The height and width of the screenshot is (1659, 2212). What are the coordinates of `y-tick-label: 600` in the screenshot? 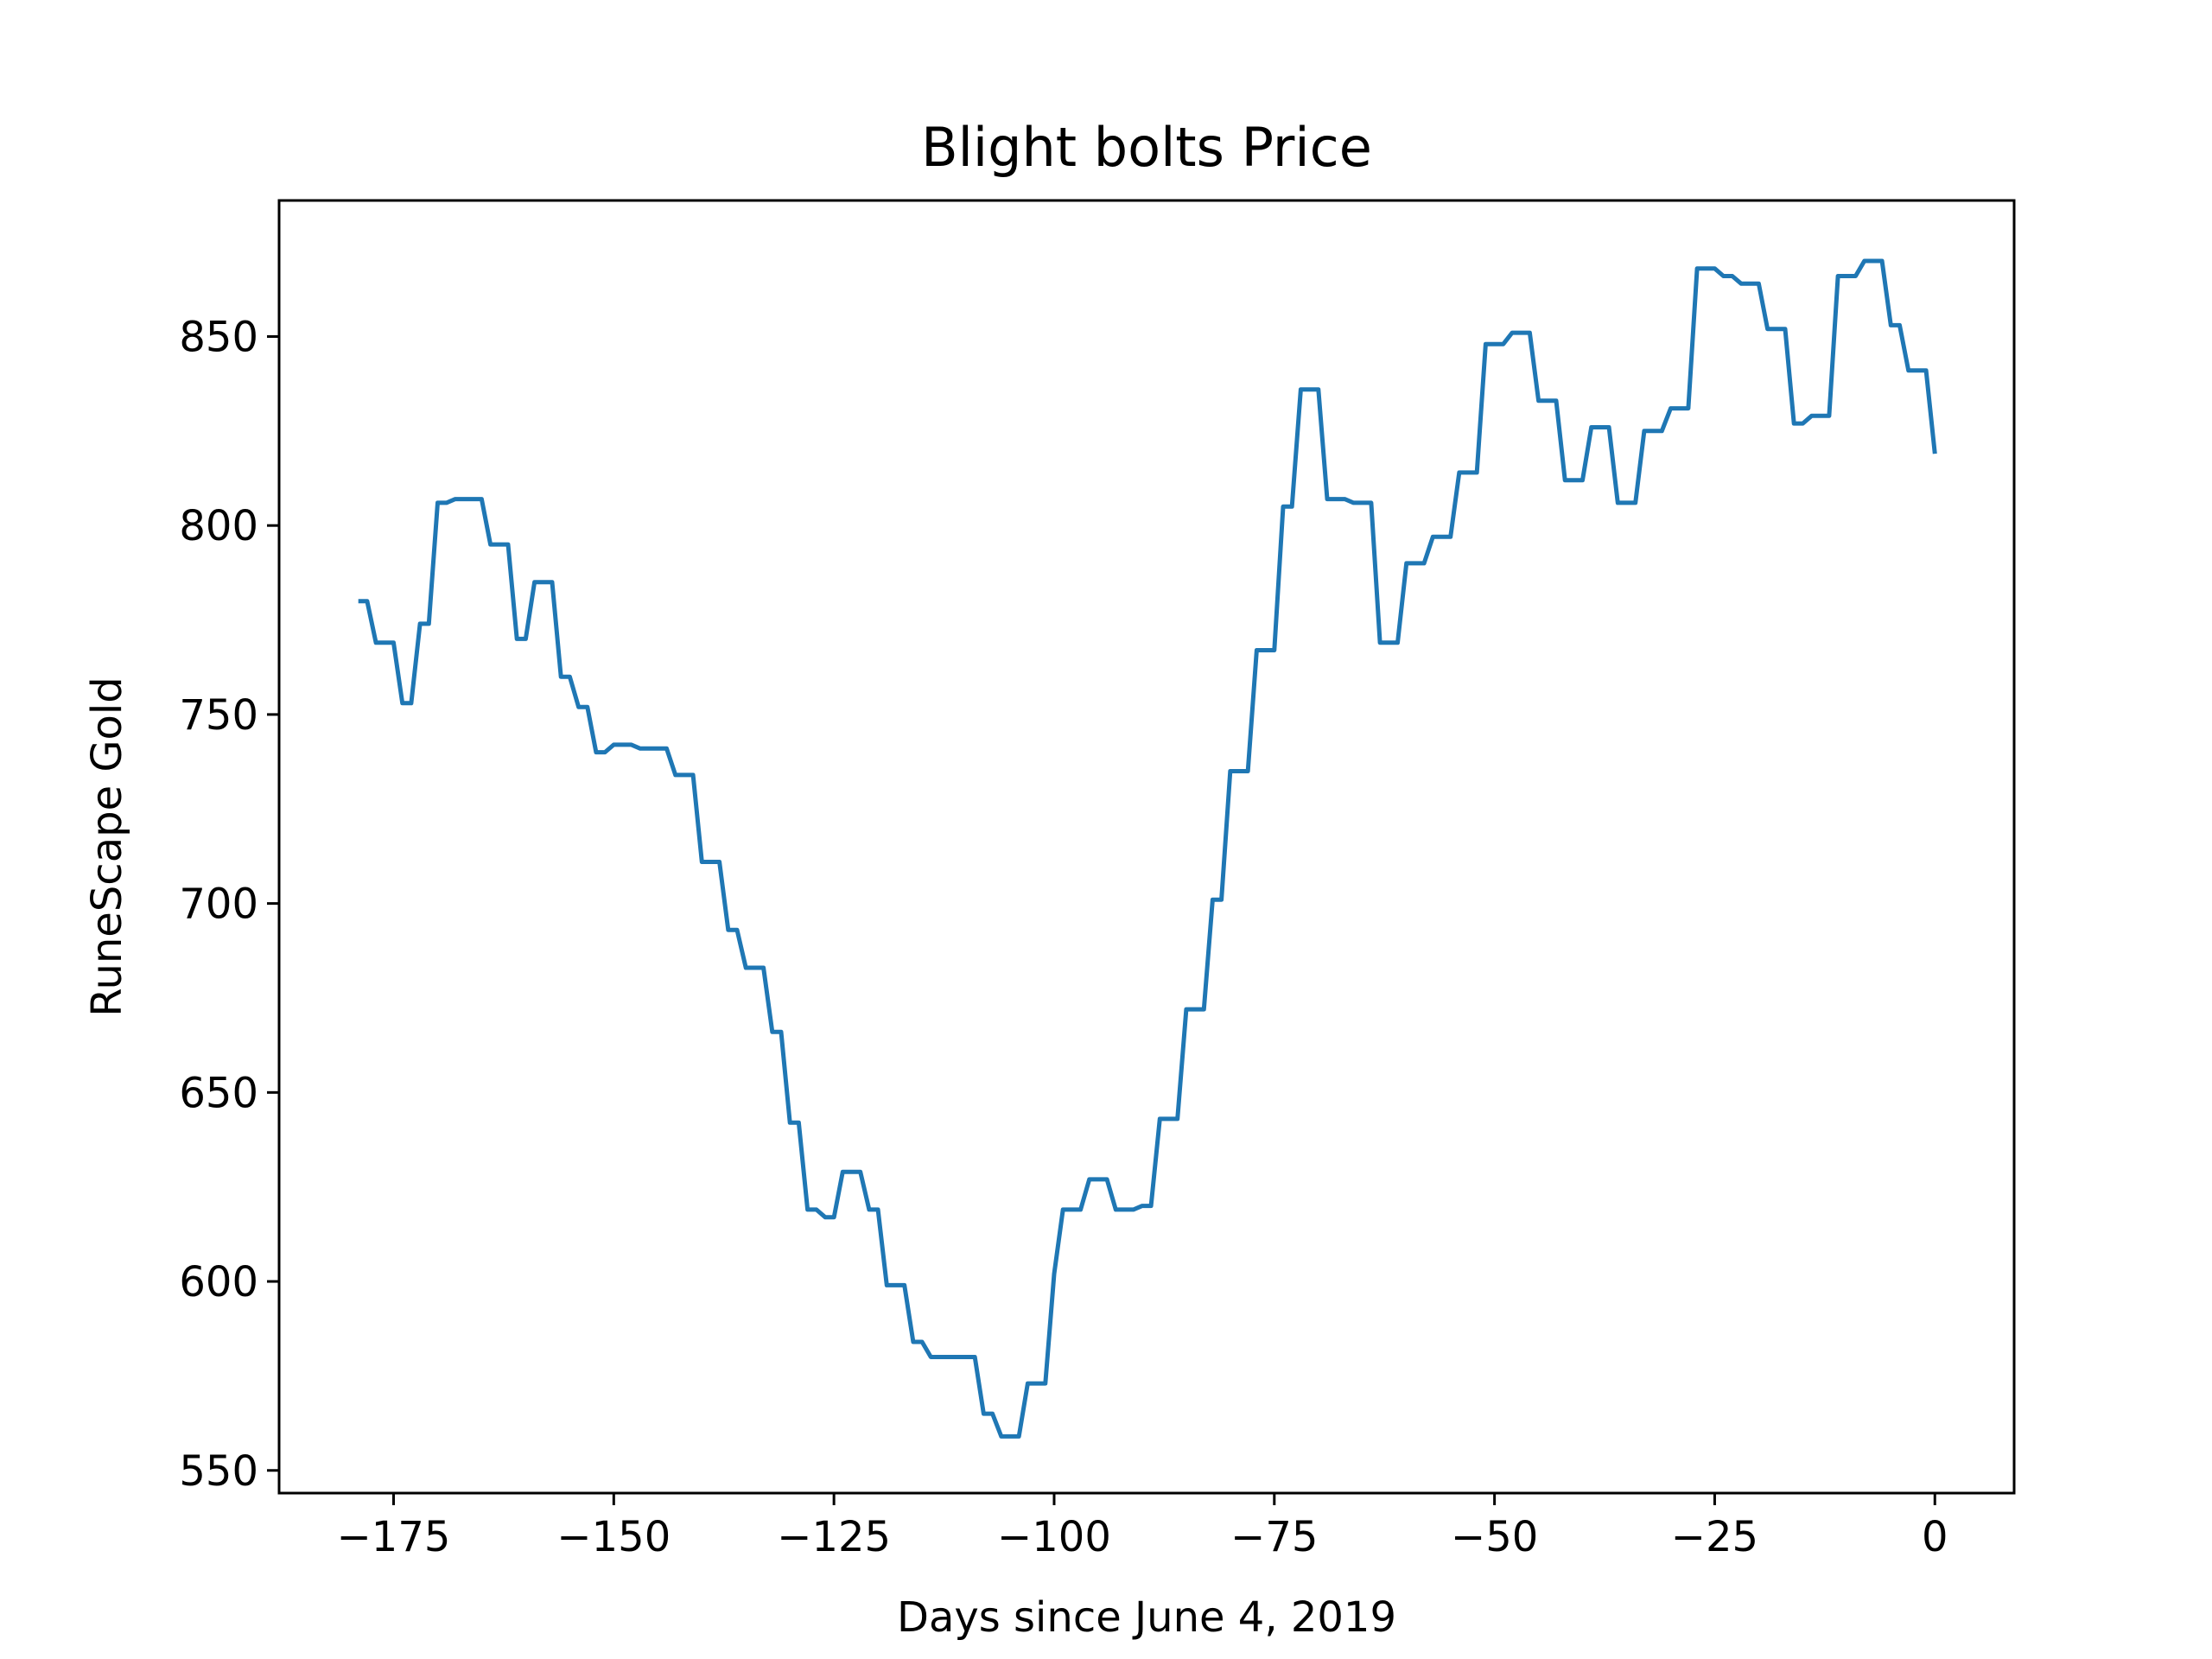 It's located at (218, 1282).